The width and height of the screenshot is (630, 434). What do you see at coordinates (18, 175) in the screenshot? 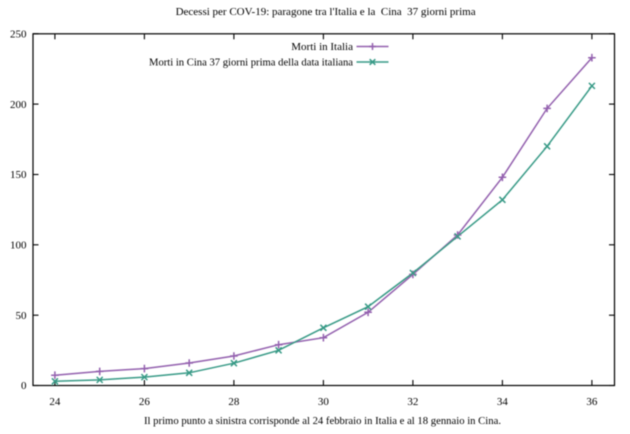
I see `svg-text: 150` at bounding box center [18, 175].